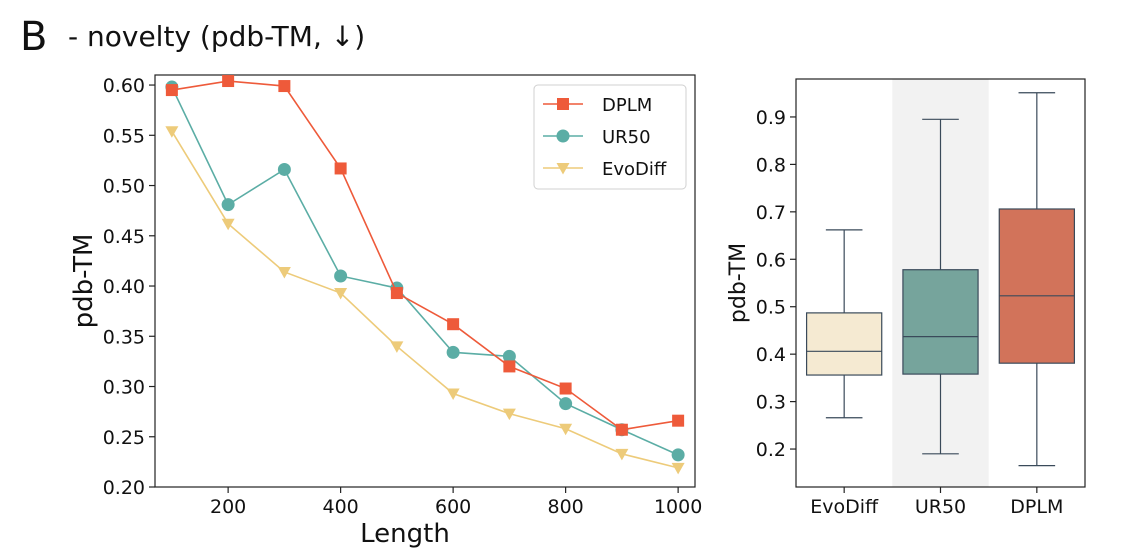 The width and height of the screenshot is (1124, 557). Describe the element at coordinates (771, 213) in the screenshot. I see `y-tick-label: 0.7` at that location.